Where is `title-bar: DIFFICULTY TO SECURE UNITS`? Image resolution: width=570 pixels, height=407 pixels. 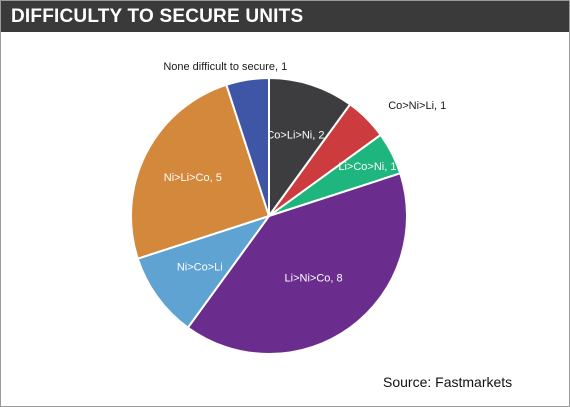 title-bar: DIFFICULTY TO SECURE UNITS is located at coordinates (285, 16).